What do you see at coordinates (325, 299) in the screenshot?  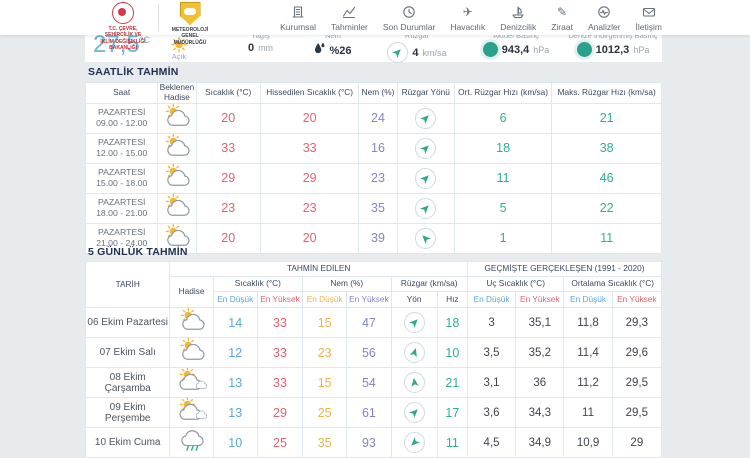 I see `col-hum-min: En Düşük` at bounding box center [325, 299].